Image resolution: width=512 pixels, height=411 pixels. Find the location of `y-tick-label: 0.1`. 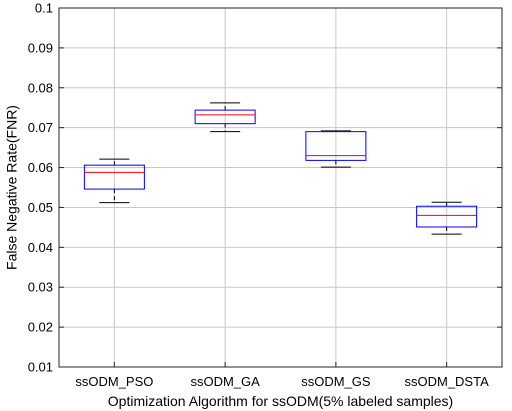

y-tick-label: 0.1 is located at coordinates (44, 8).